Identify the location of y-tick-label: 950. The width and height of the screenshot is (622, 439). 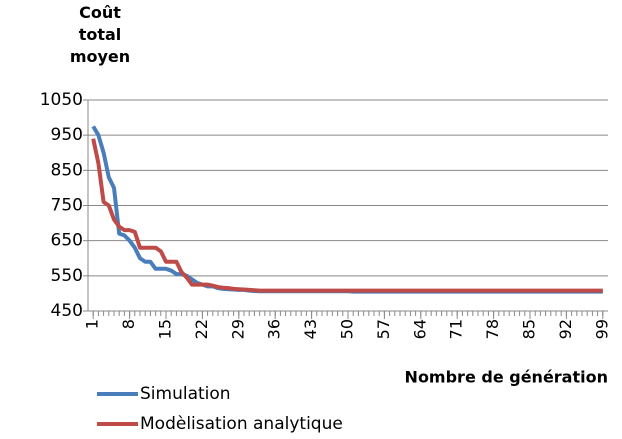
(67, 135).